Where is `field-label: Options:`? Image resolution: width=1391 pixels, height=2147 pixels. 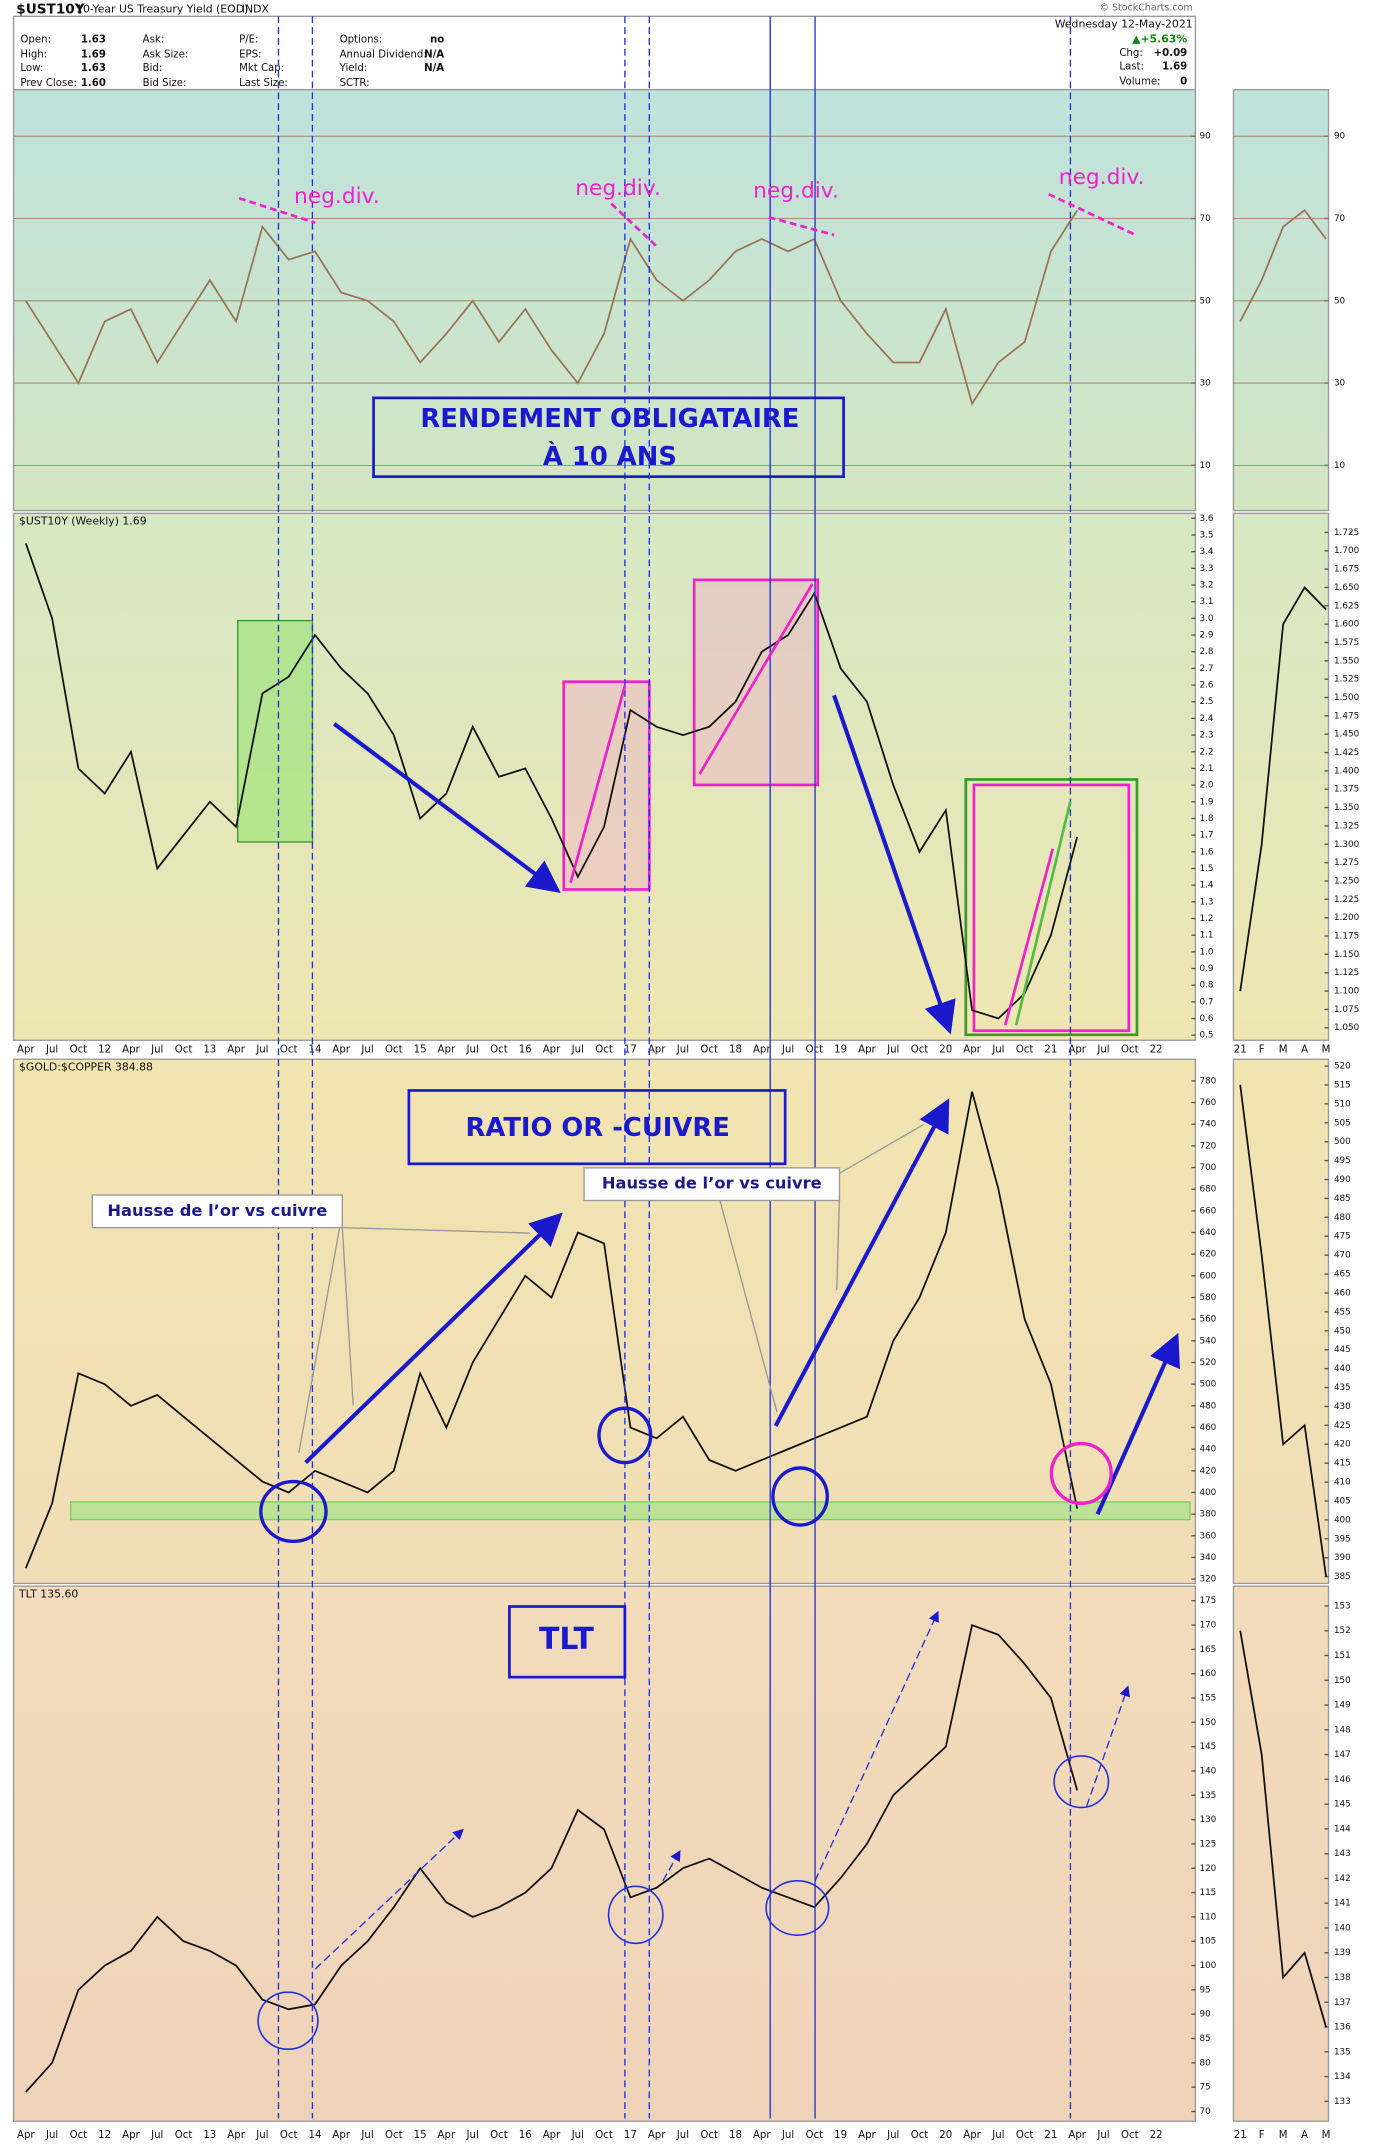
field-label: Options: is located at coordinates (361, 39).